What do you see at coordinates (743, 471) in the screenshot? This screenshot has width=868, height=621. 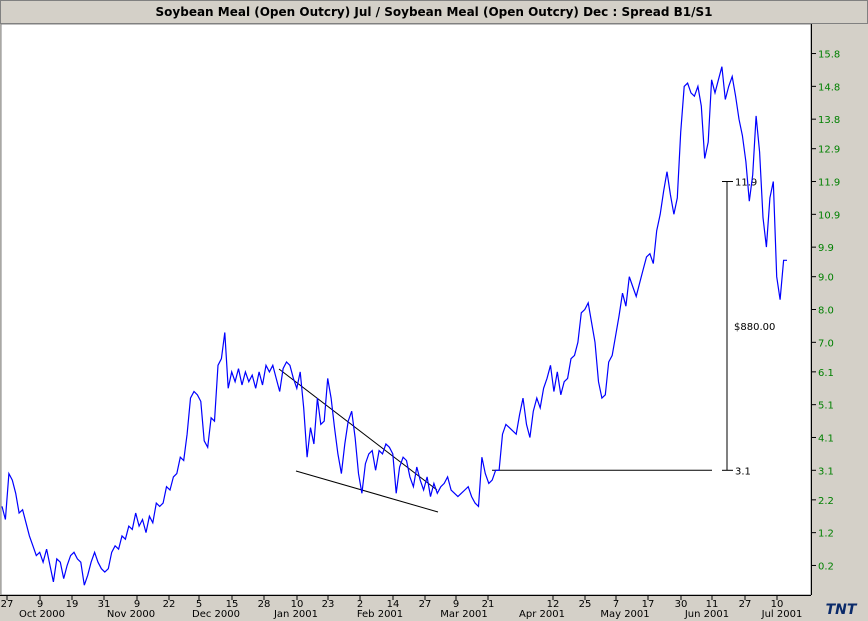 I see `range-low-label: 3.1` at bounding box center [743, 471].